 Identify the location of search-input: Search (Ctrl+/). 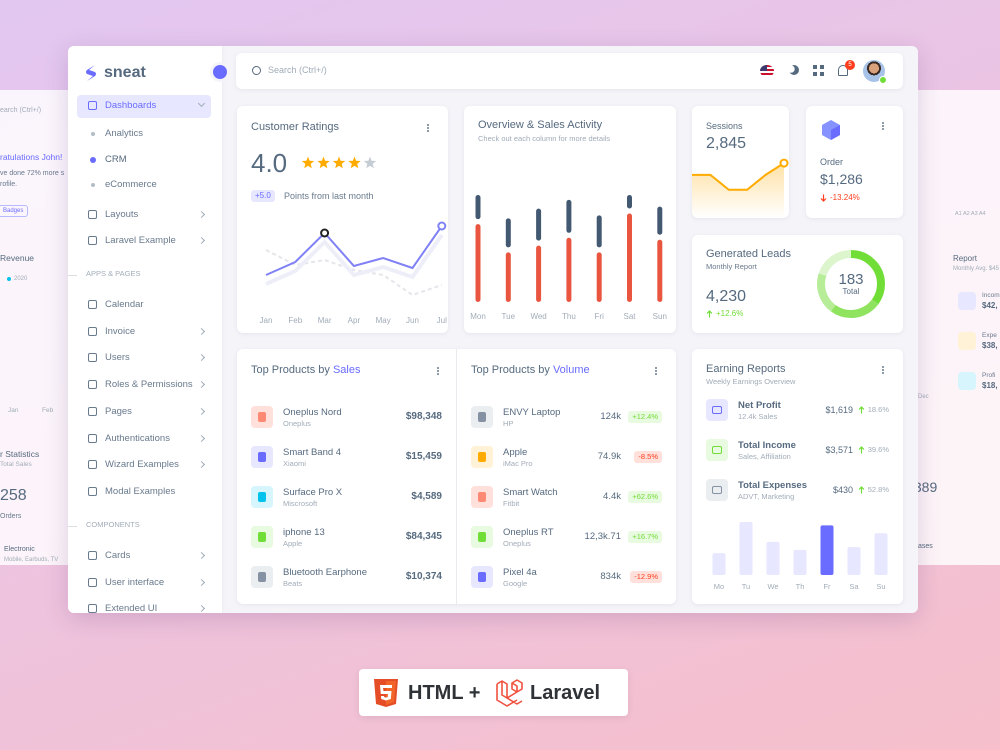
(297, 70).